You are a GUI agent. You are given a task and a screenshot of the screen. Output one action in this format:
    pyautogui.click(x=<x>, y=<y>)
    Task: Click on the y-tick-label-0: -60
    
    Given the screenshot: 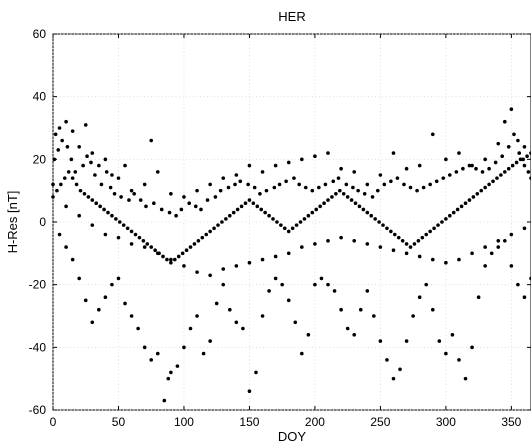 What is the action you would take?
    pyautogui.click(x=38, y=410)
    